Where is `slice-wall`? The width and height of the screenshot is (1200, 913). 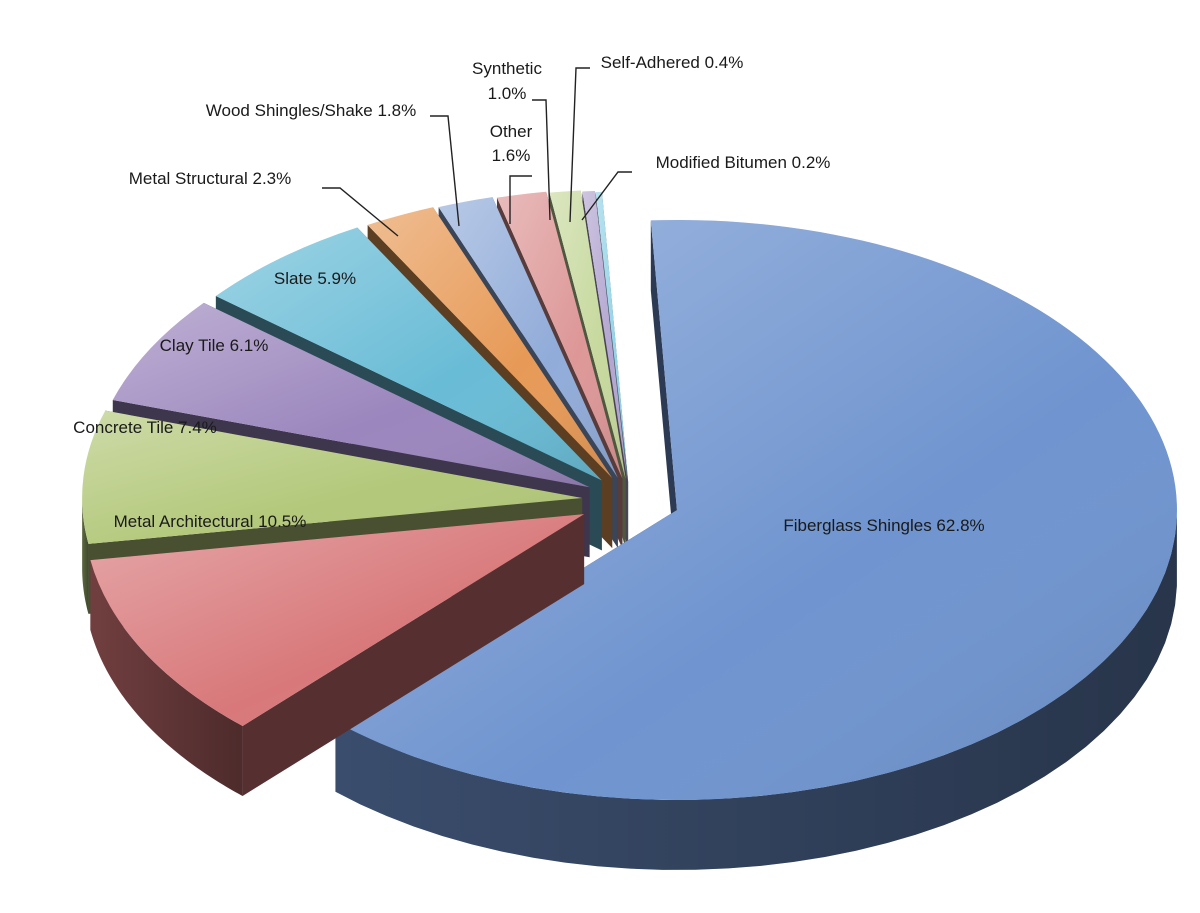
slice-wall is located at coordinates (663, 400).